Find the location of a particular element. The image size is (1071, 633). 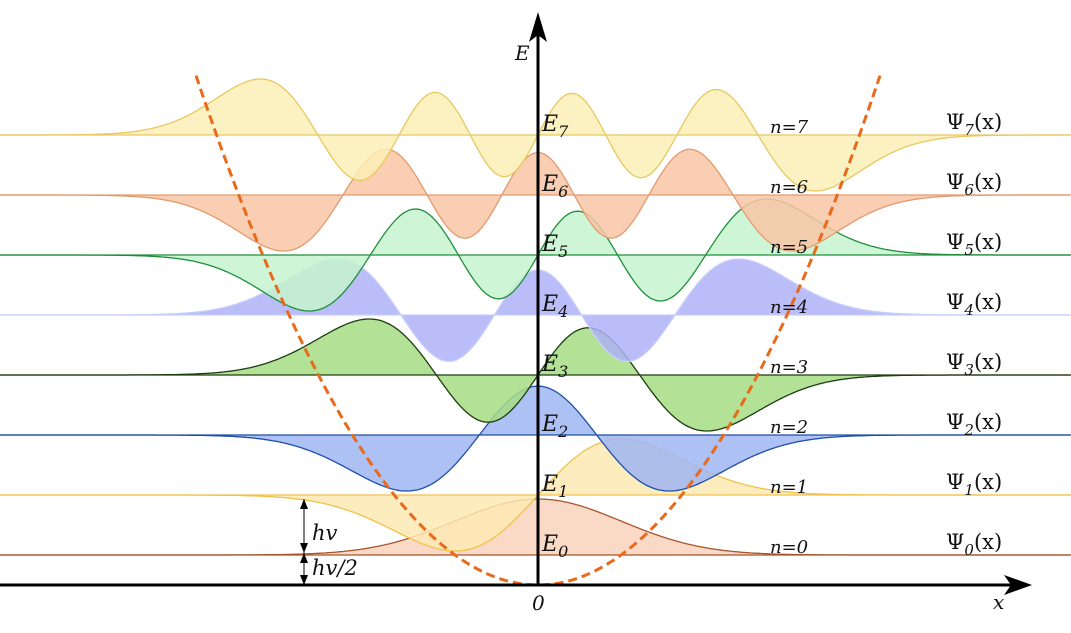

quantum-number-label-1: n=1 is located at coordinates (789, 487).